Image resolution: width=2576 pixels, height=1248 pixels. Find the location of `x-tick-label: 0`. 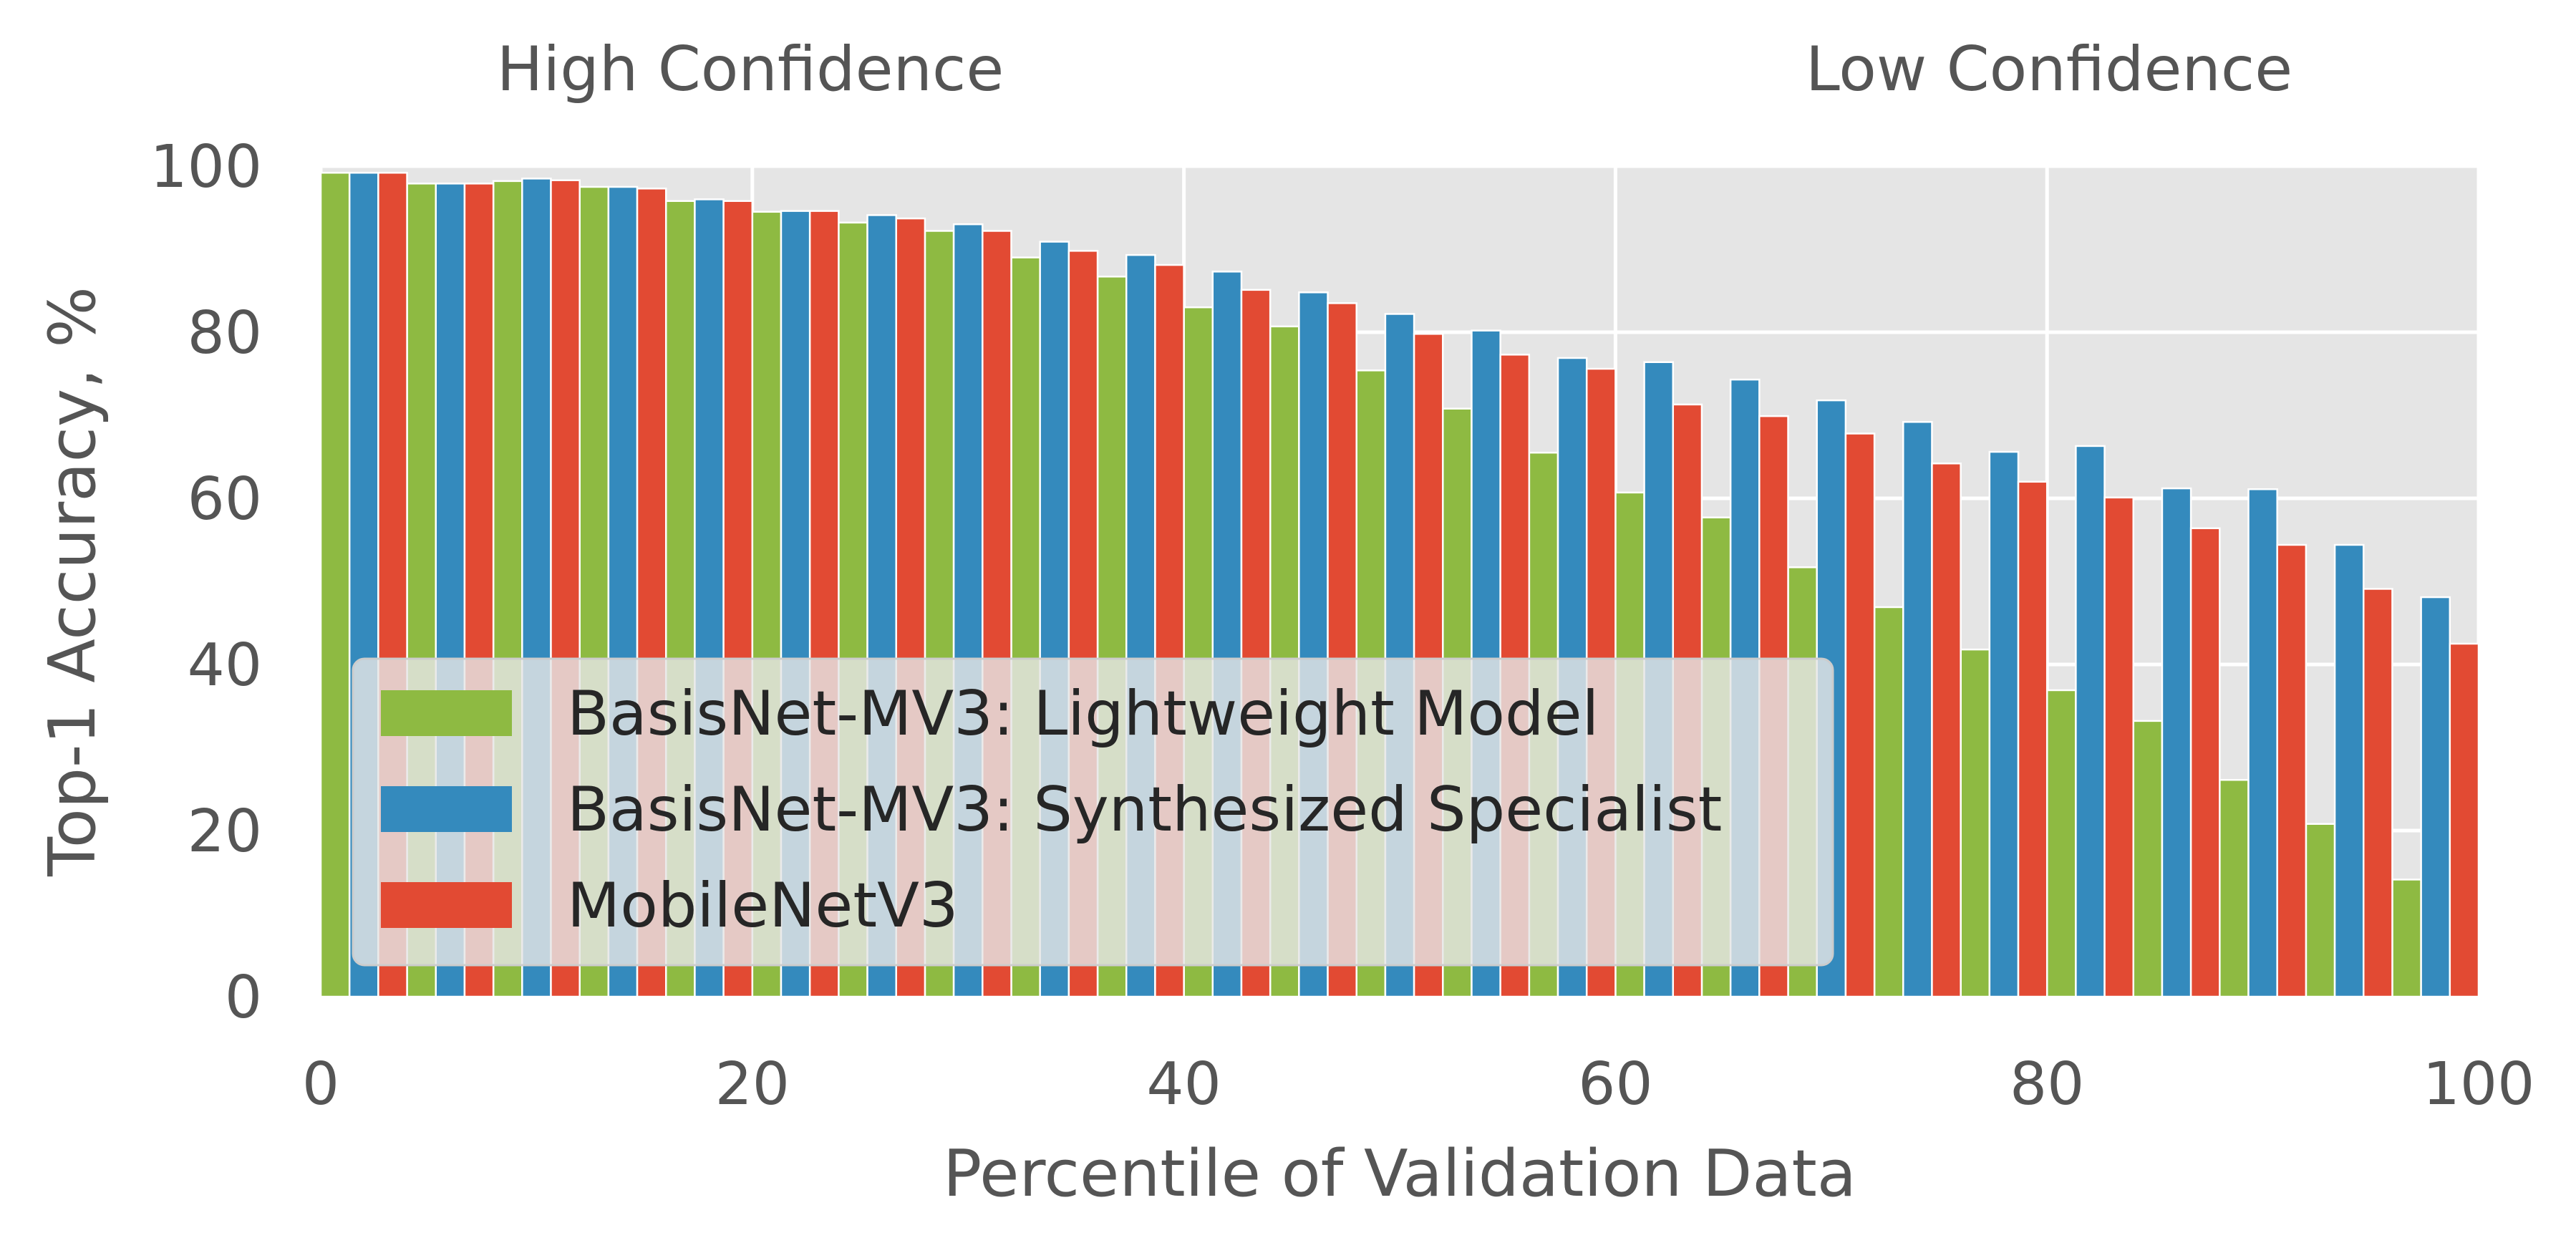

x-tick-label: 0 is located at coordinates (321, 1084).